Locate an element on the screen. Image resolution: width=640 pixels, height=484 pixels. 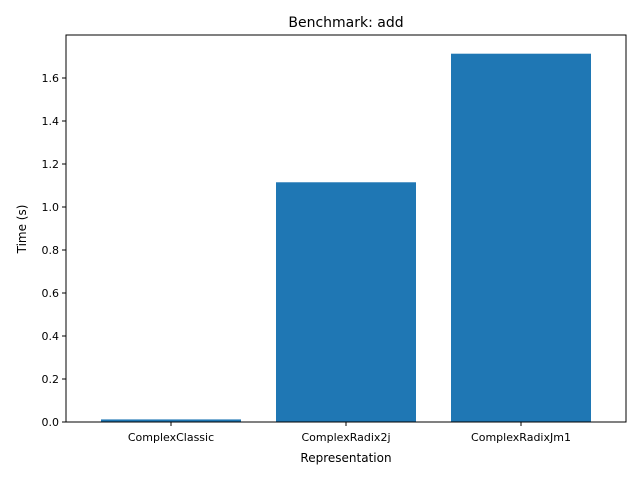
y-tick-label: 0.8 is located at coordinates (51, 250).